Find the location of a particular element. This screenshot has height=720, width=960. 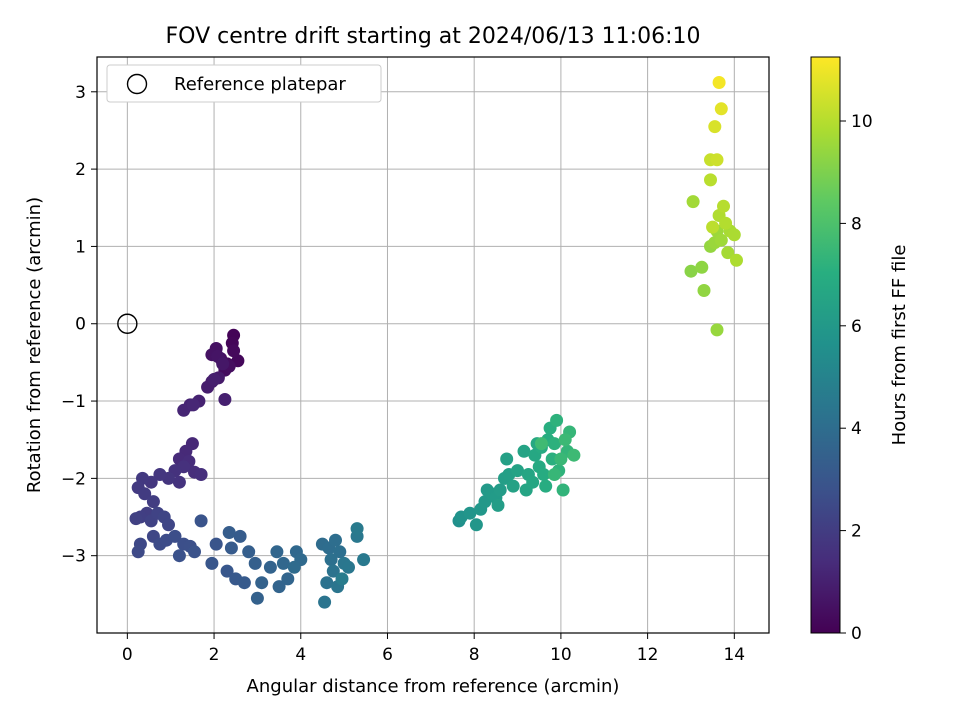

y-tick-label: 0 is located at coordinates (80, 325).